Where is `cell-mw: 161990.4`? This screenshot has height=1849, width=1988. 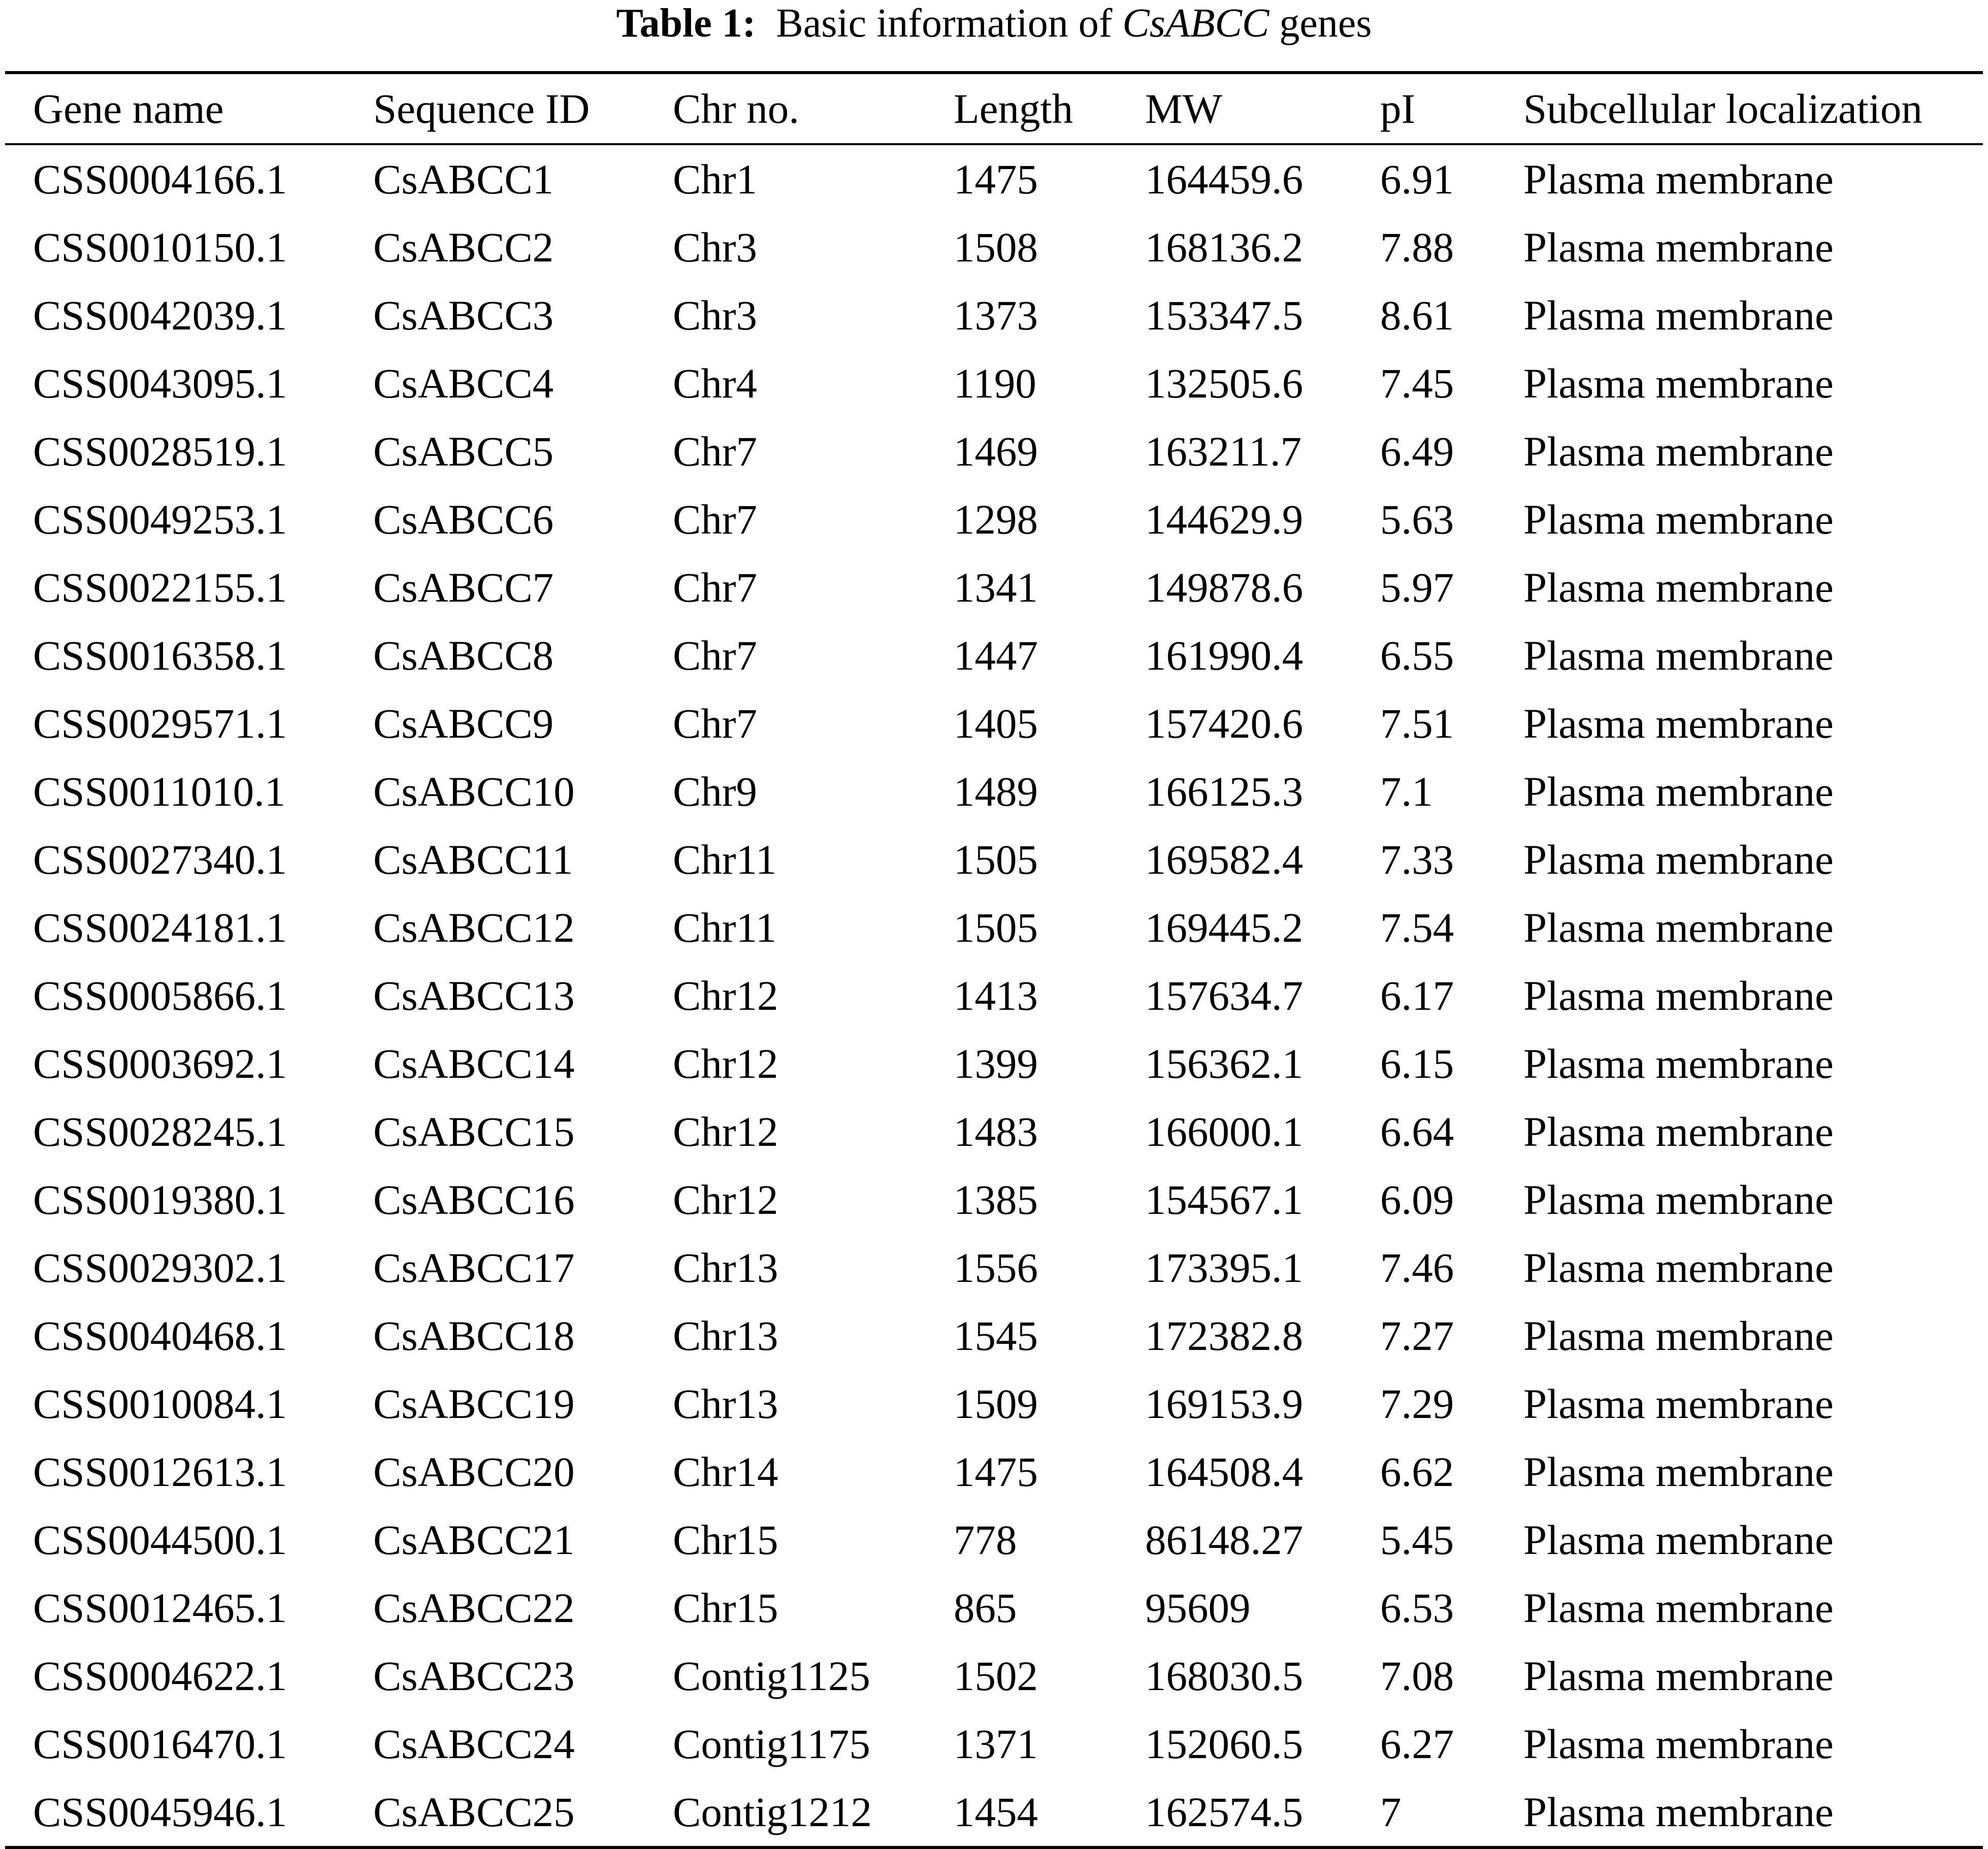
cell-mw: 161990.4 is located at coordinates (1224, 655).